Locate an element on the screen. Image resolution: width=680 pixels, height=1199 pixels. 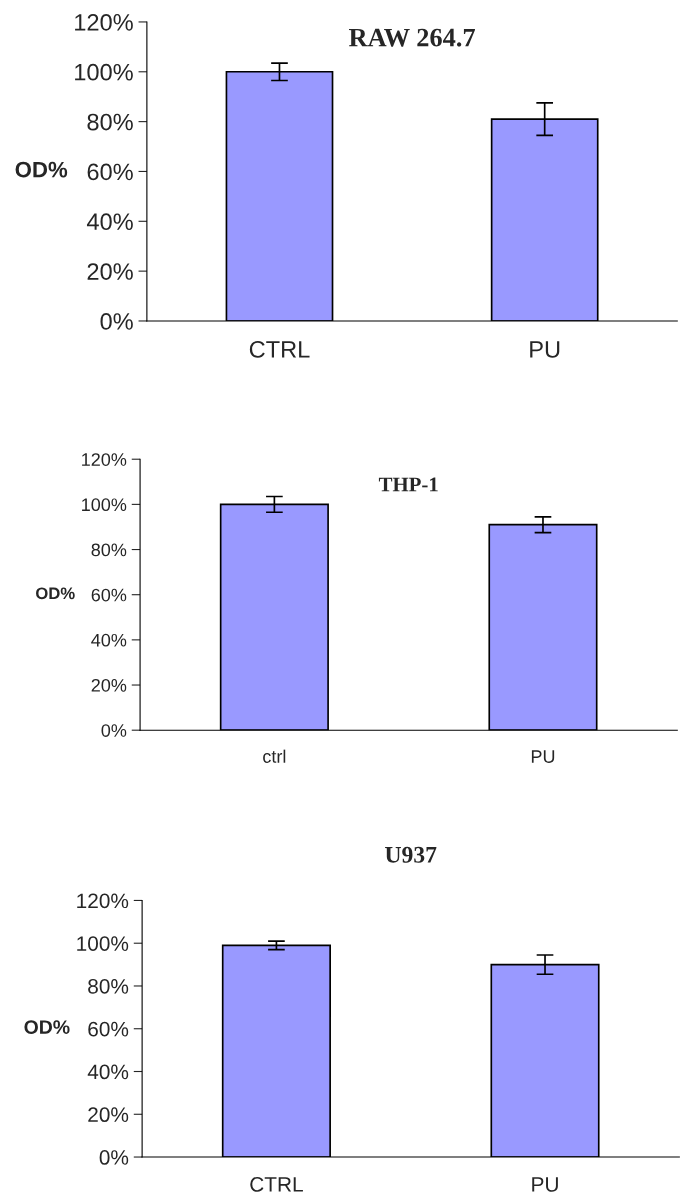
text: THP-1 is located at coordinates (408, 484).